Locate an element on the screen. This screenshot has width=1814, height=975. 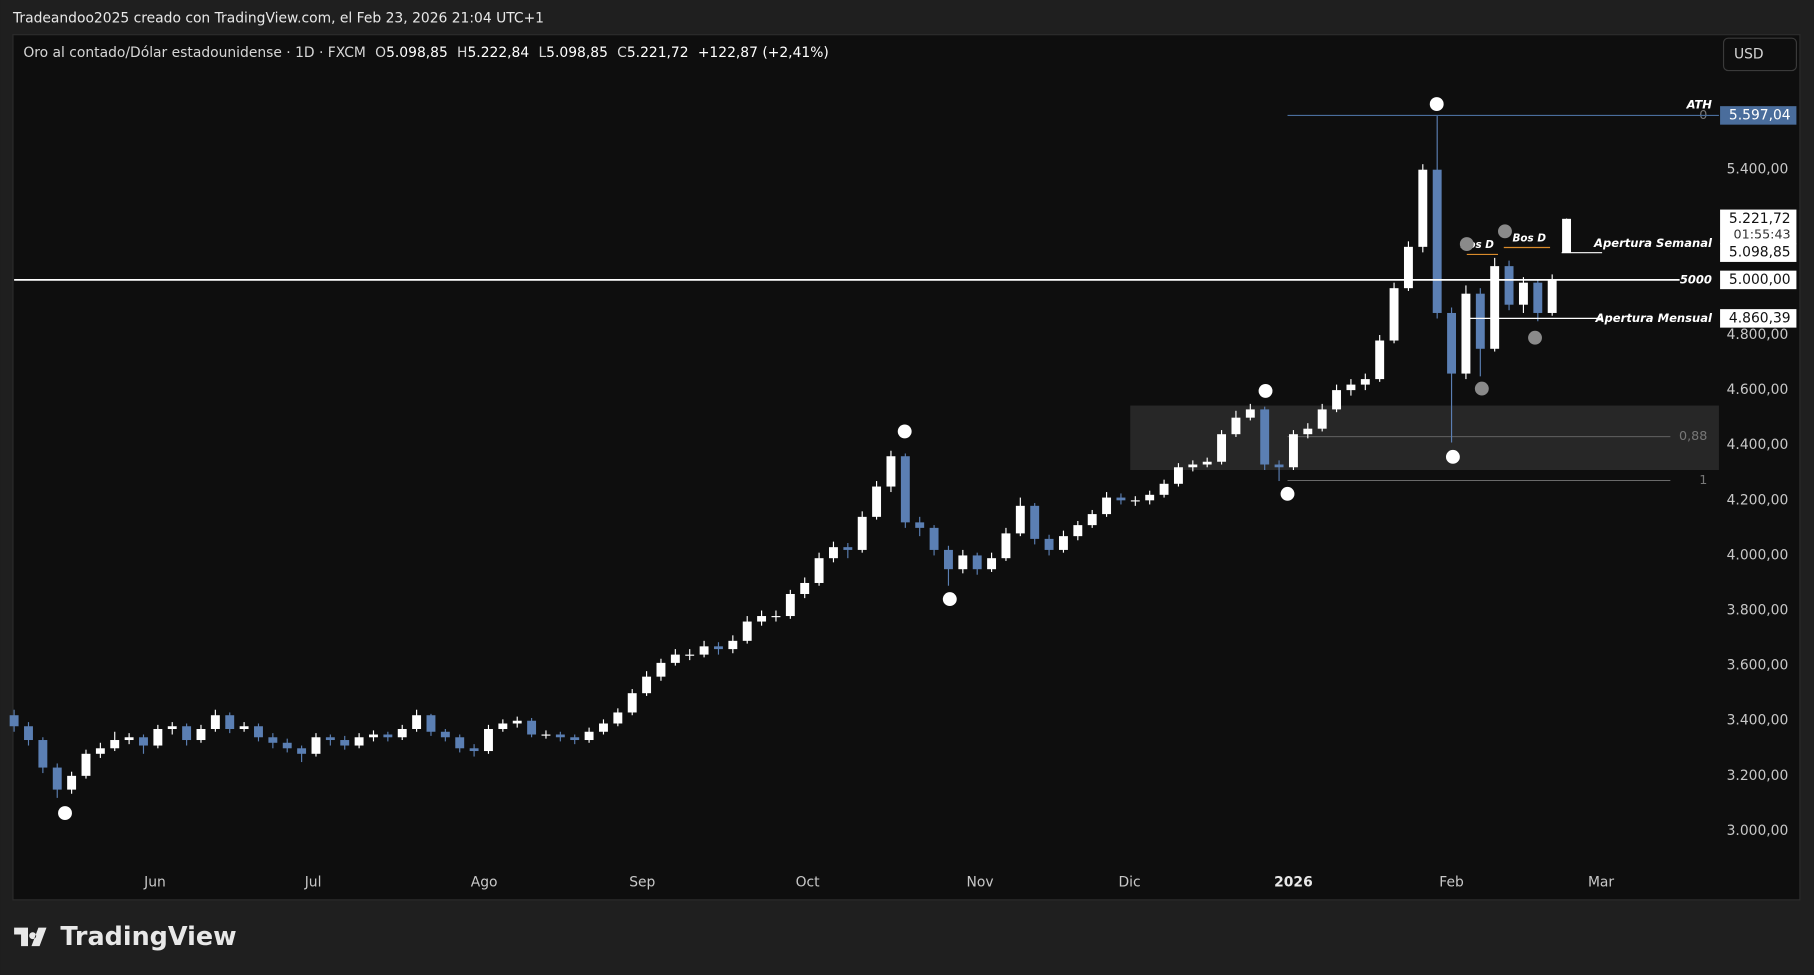
level-price: 5.000,00 is located at coordinates (1760, 280).